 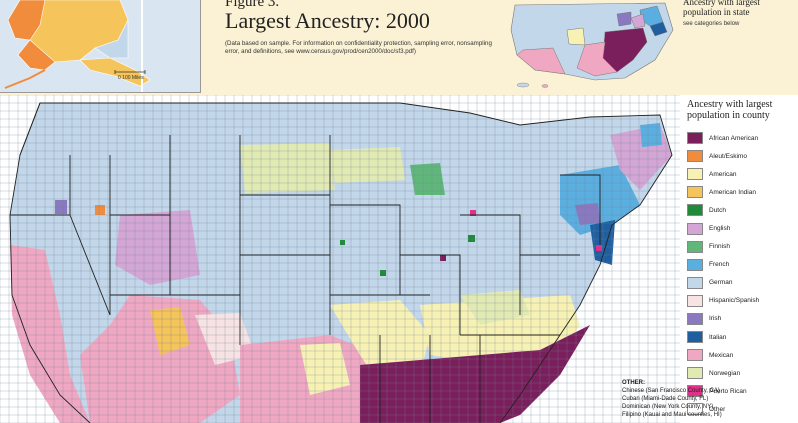 I want to click on legend-item: American Indian, so click(x=723, y=192).